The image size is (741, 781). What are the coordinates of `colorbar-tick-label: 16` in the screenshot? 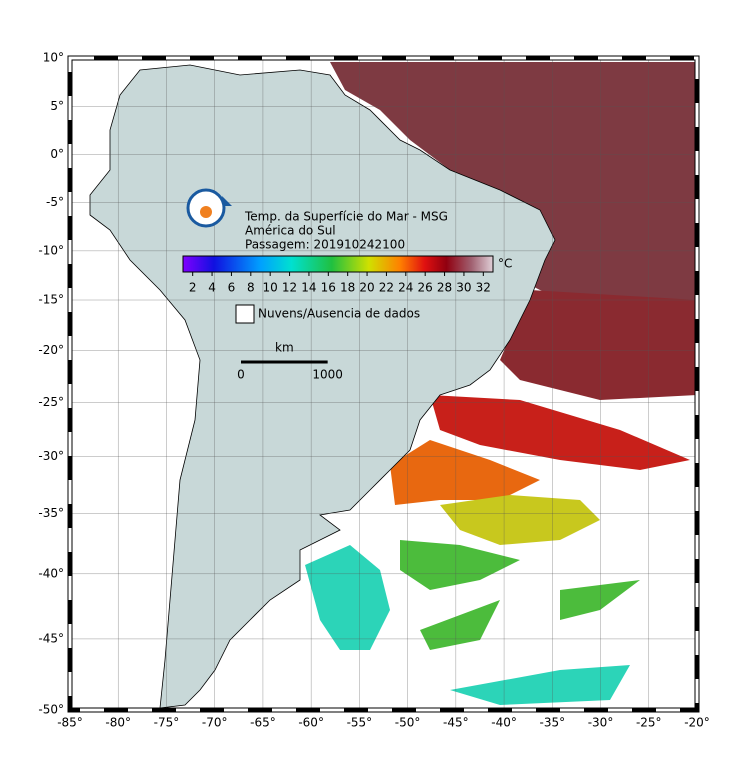 It's located at (328, 288).